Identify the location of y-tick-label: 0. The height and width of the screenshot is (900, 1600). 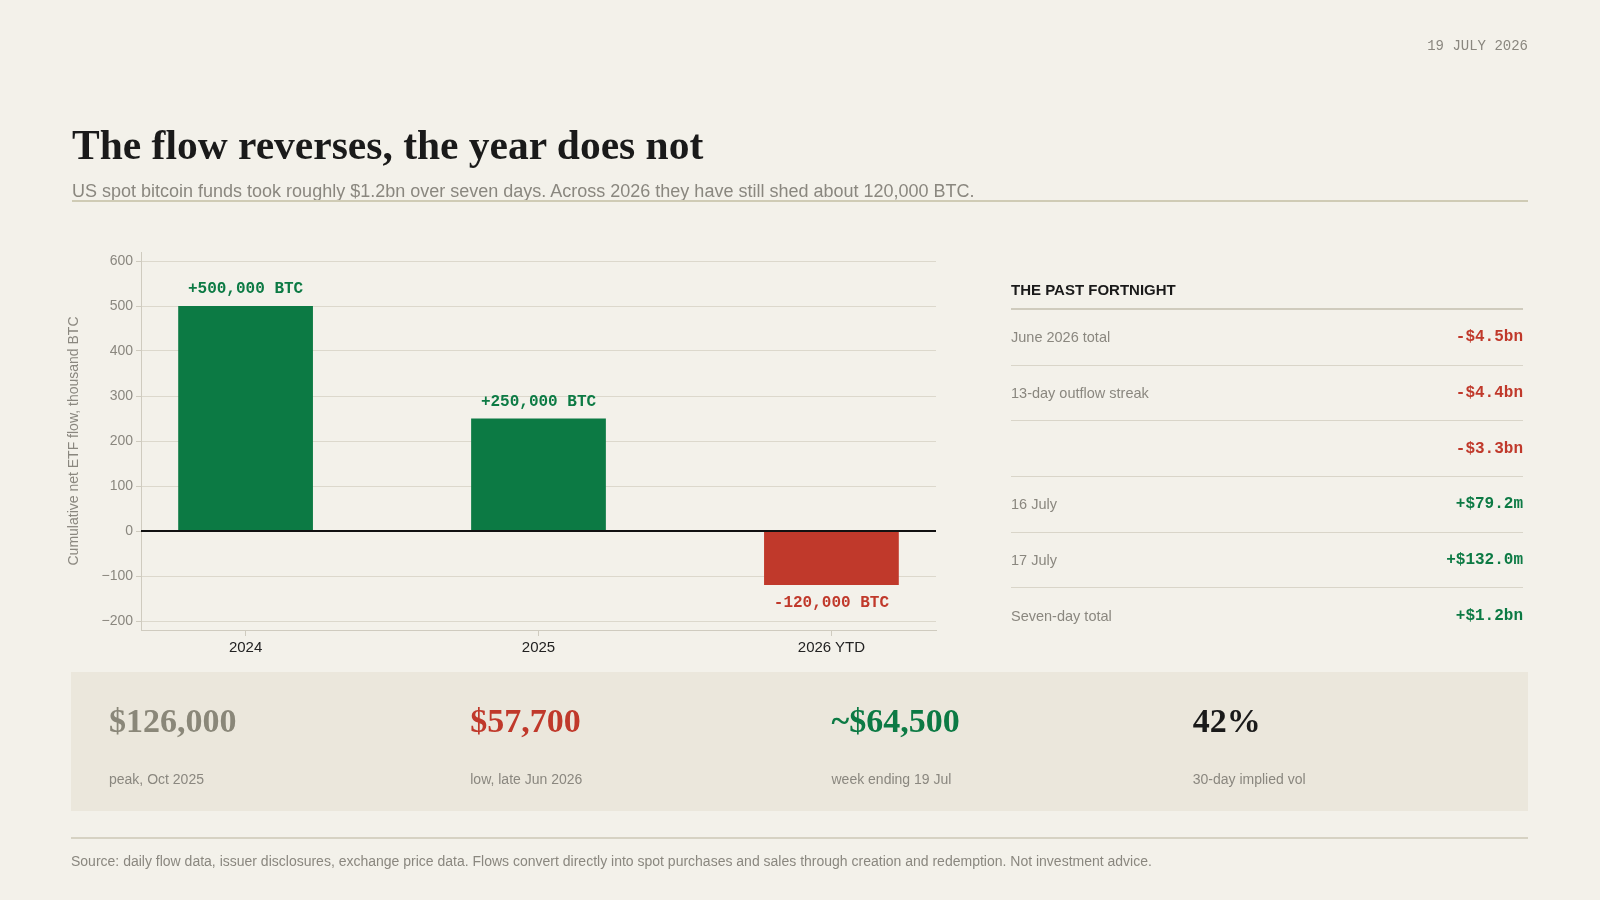
(129, 529).